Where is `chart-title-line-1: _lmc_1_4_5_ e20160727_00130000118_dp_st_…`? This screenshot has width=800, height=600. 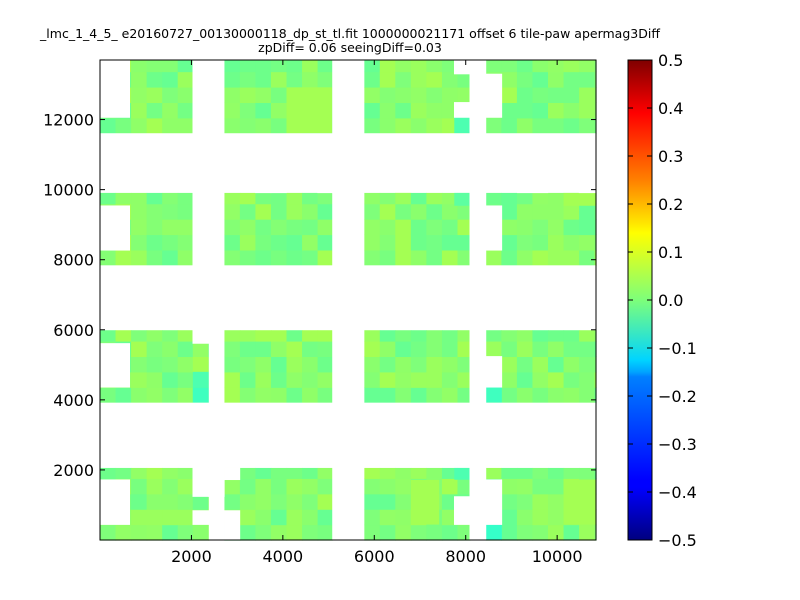 chart-title-line-1: _lmc_1_4_5_ e20160727_00130000118_dp_st_… is located at coordinates (349, 33).